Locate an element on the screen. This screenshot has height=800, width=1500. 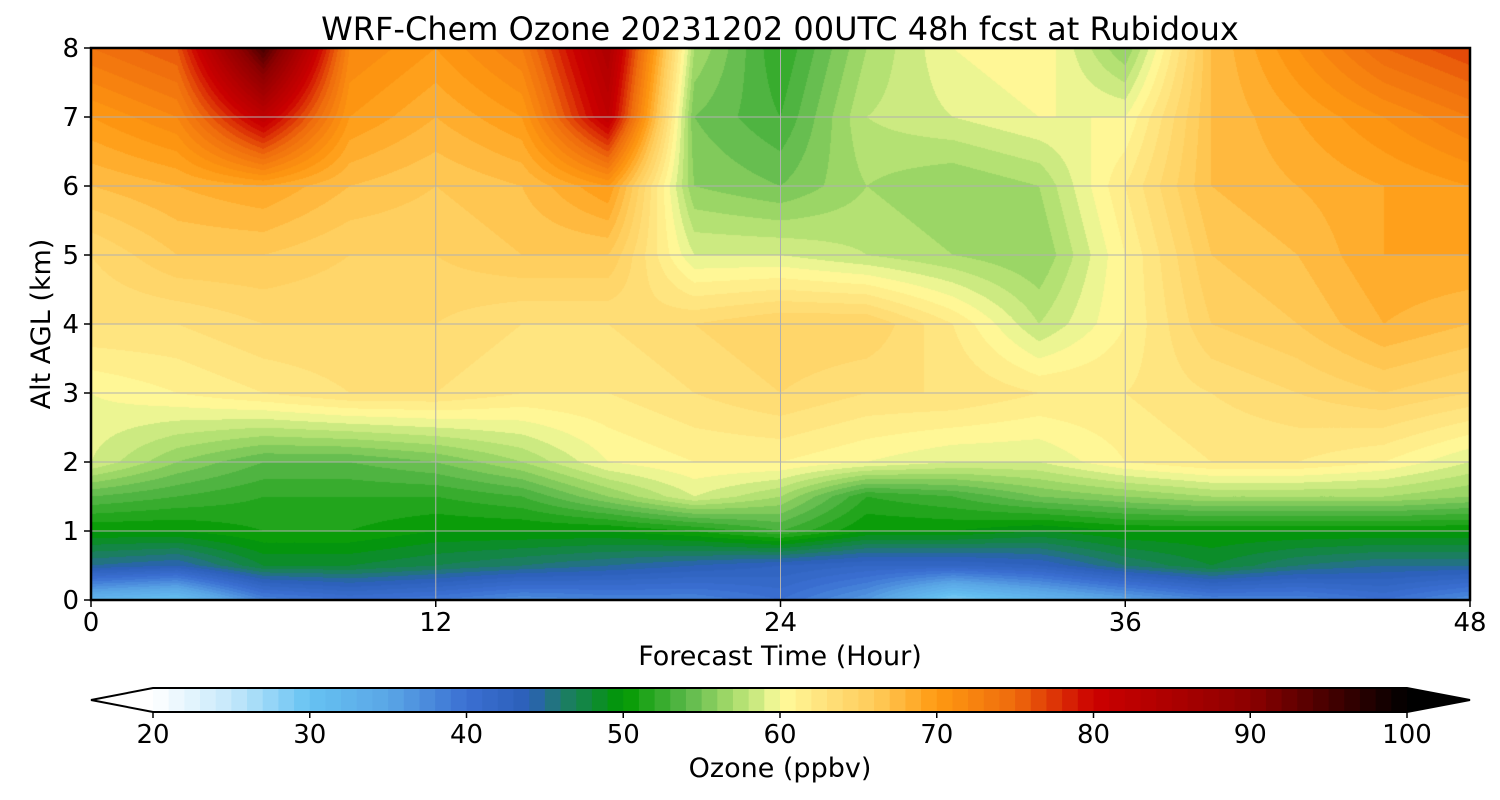
y-tick-label: 0 is located at coordinates (70, 601).